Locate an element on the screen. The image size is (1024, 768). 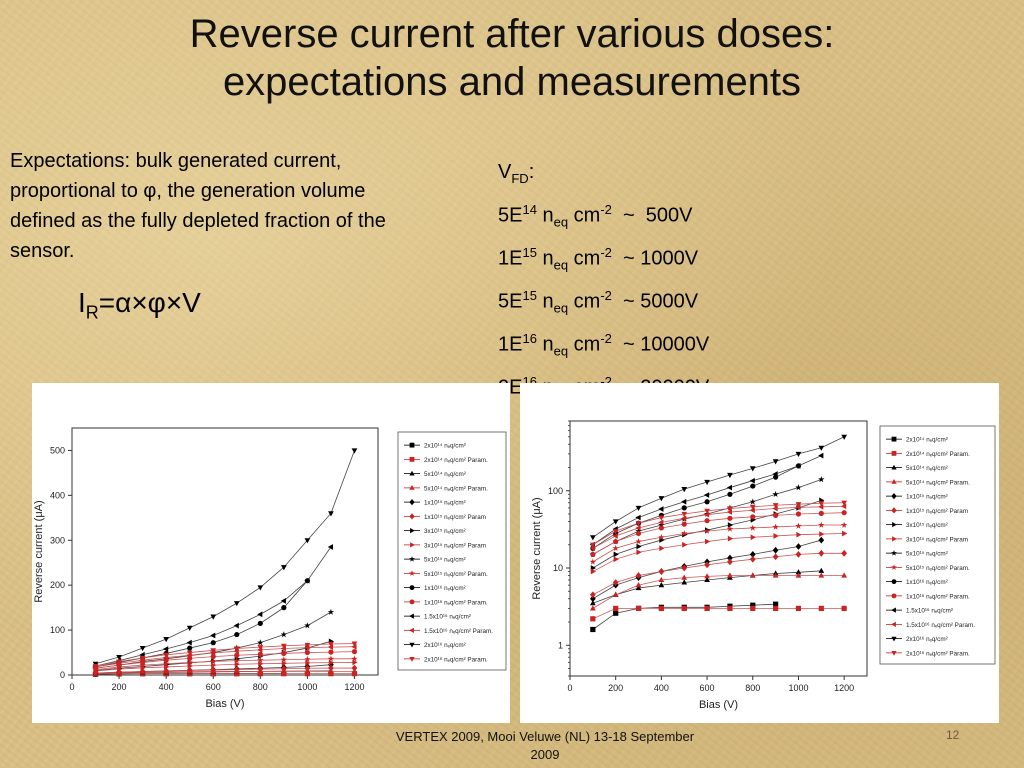
x-tick-label: 800 is located at coordinates (752, 688).